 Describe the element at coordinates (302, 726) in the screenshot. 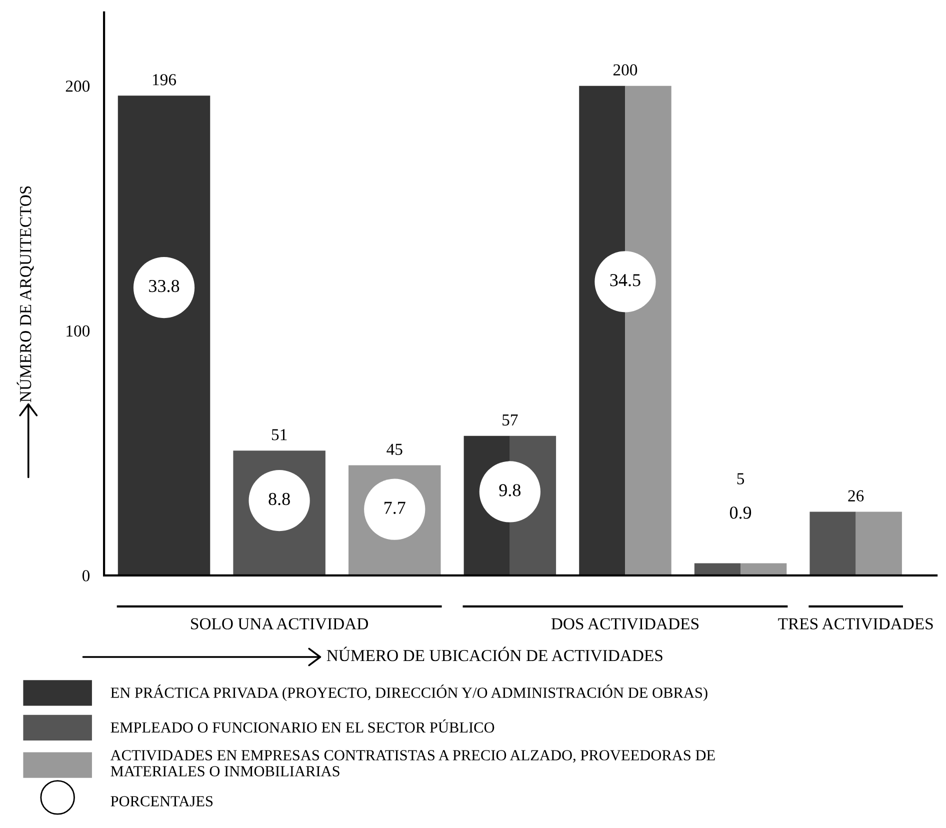

I see `legend-label: EMPLEADO O FUNCIONARIO EN EL SECTOR PÚBLICO` at that location.